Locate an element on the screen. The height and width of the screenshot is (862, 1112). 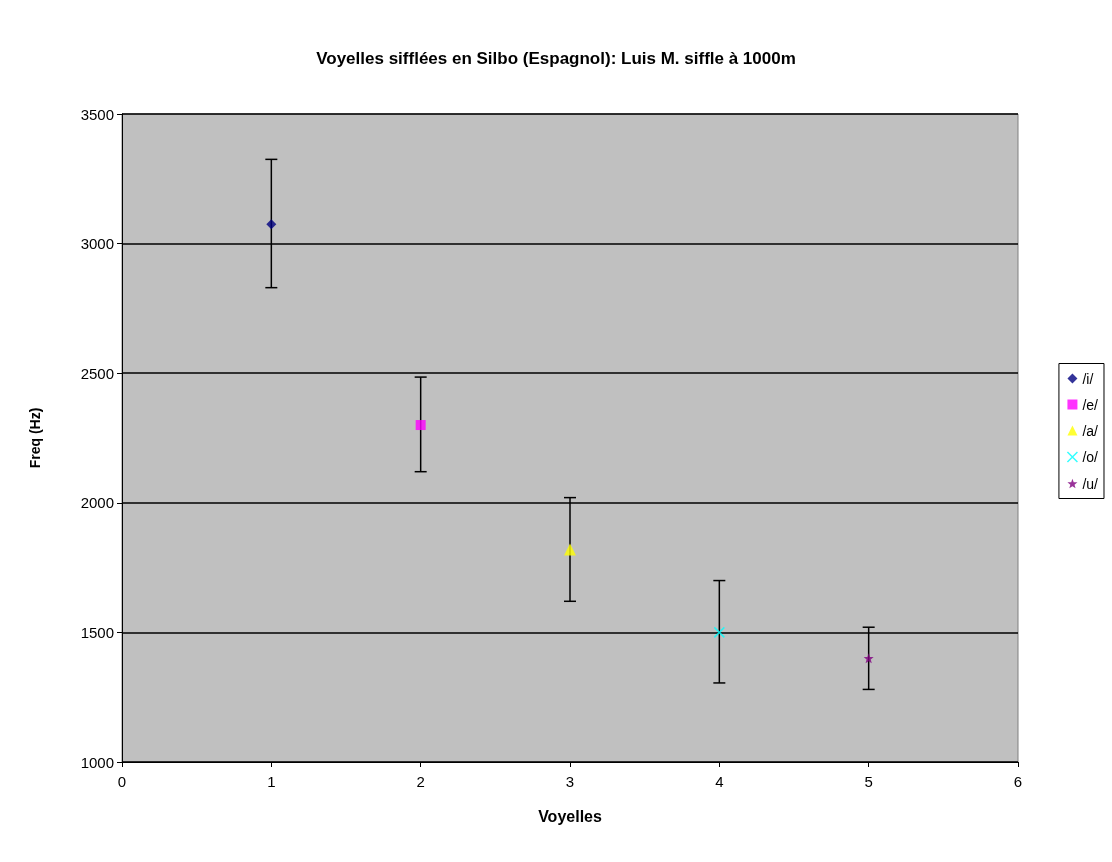
legend-label: /e/ is located at coordinates (1090, 404).